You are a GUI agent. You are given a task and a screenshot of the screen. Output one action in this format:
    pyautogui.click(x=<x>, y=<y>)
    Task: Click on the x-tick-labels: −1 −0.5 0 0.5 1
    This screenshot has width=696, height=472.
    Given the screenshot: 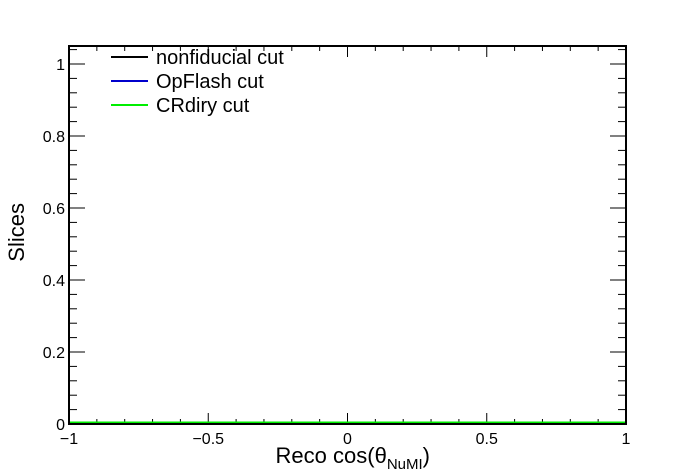 What is the action you would take?
    pyautogui.click(x=345, y=439)
    